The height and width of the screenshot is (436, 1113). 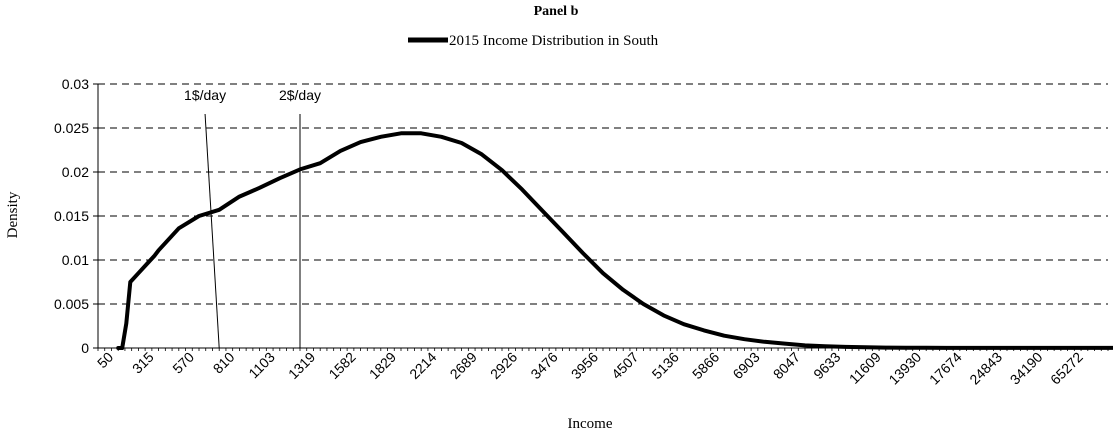 I want to click on x-tick-label: 50, so click(x=105, y=360).